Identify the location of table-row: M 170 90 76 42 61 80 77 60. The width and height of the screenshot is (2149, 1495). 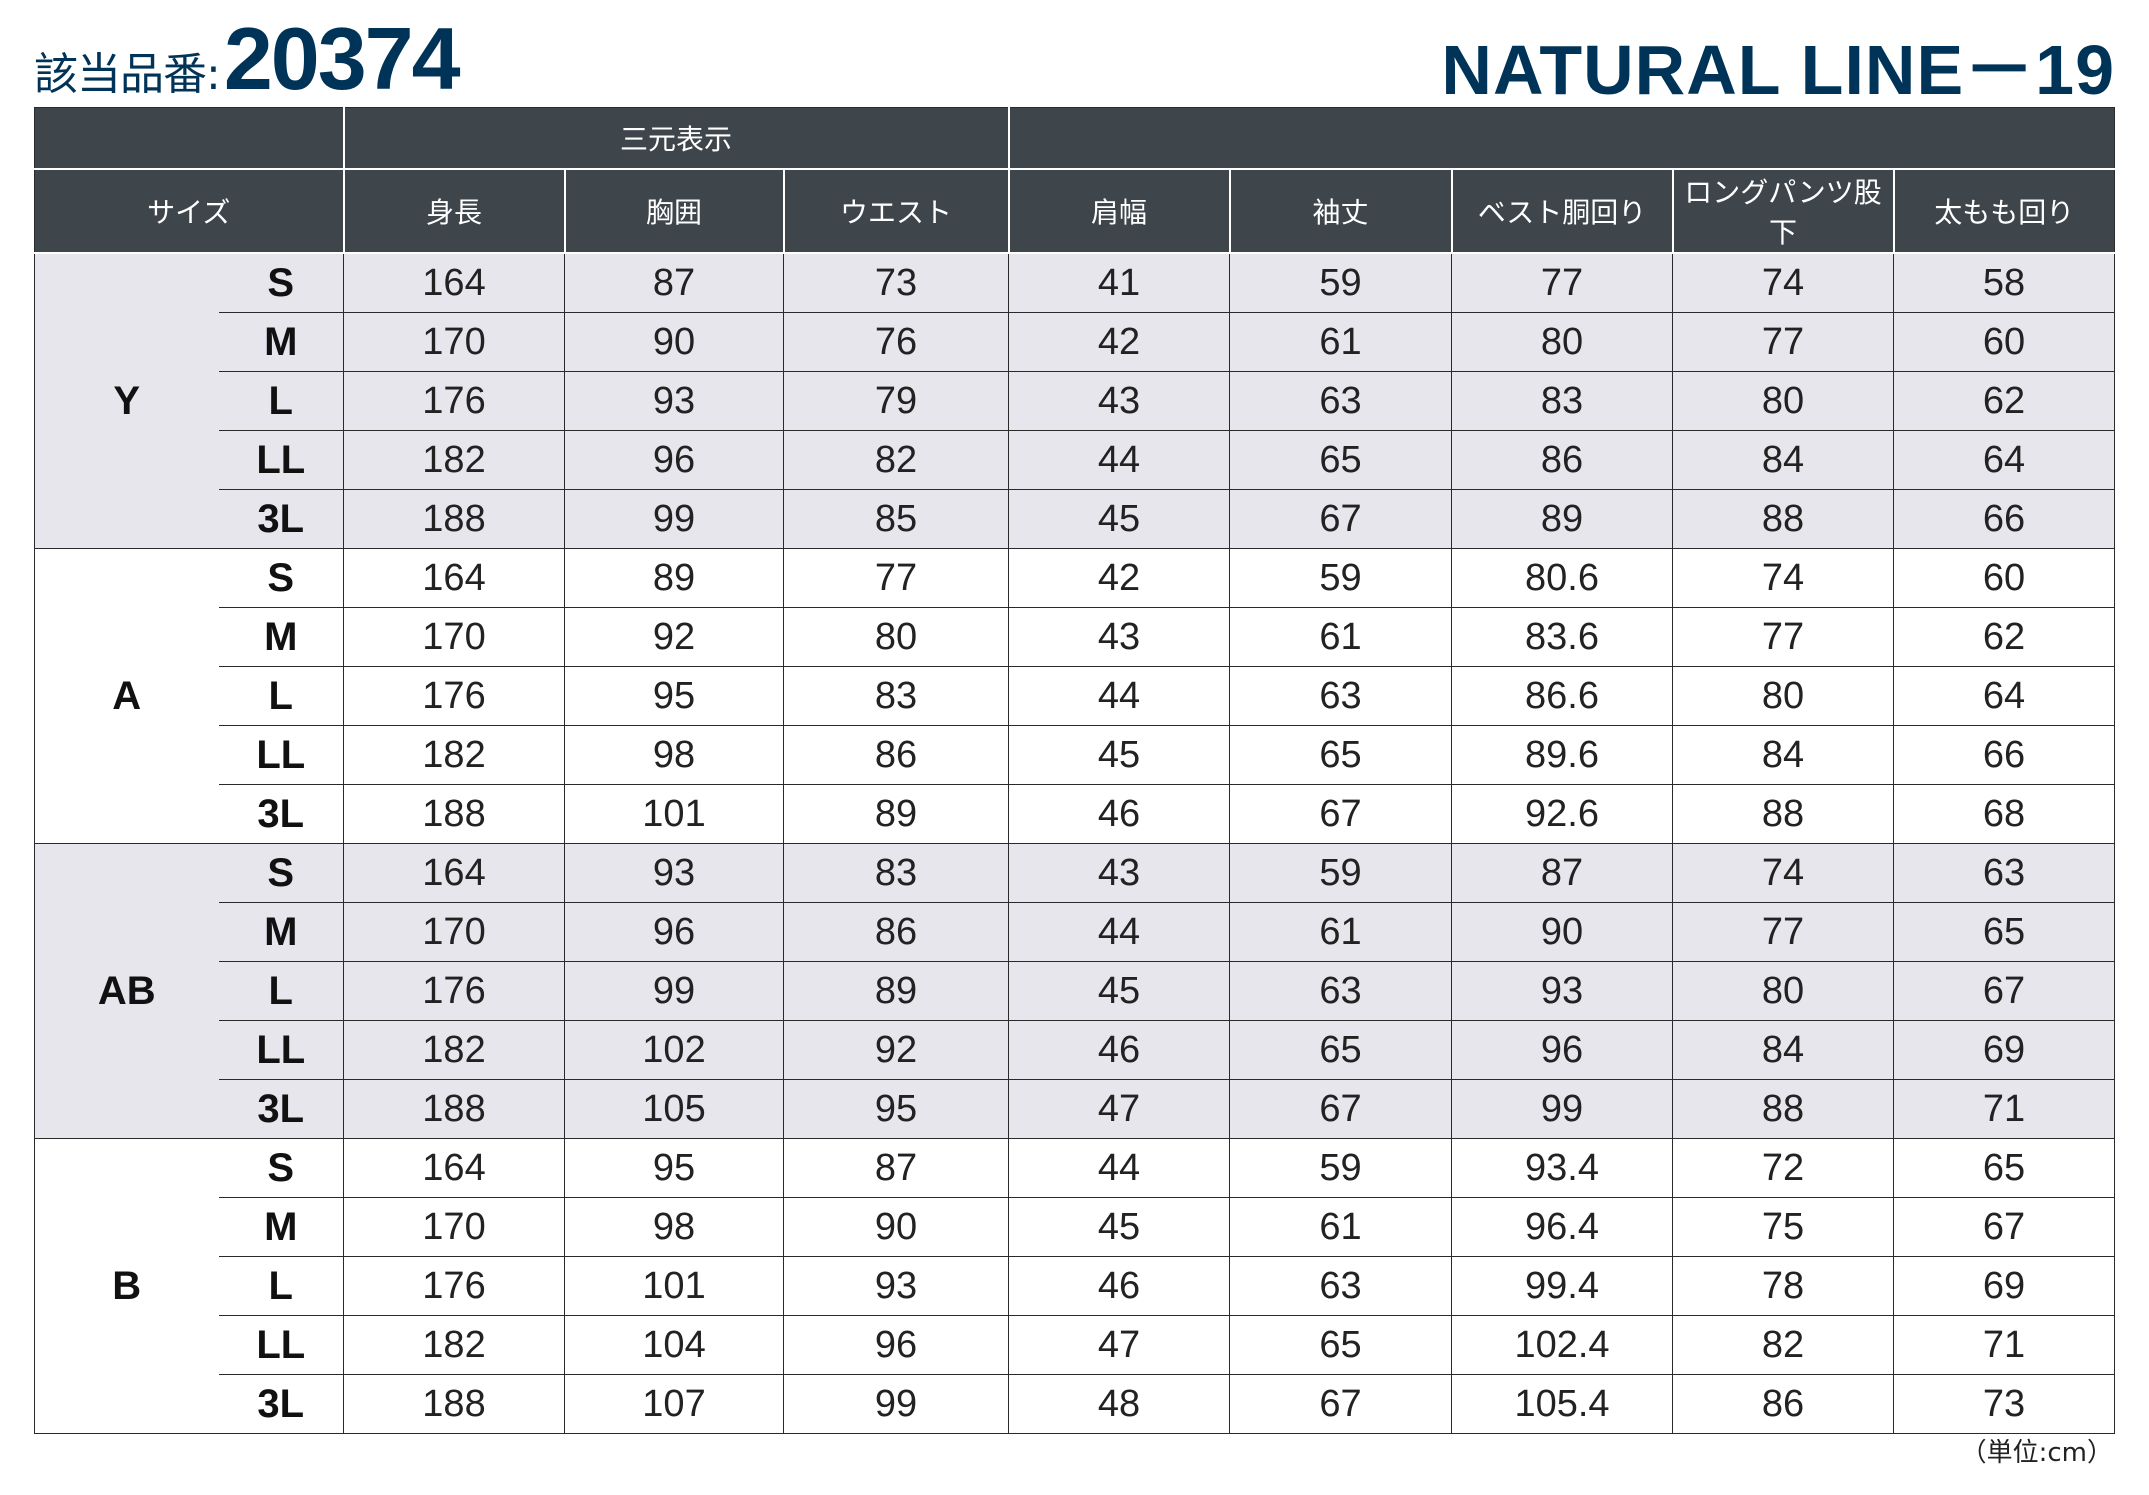
(1075, 342).